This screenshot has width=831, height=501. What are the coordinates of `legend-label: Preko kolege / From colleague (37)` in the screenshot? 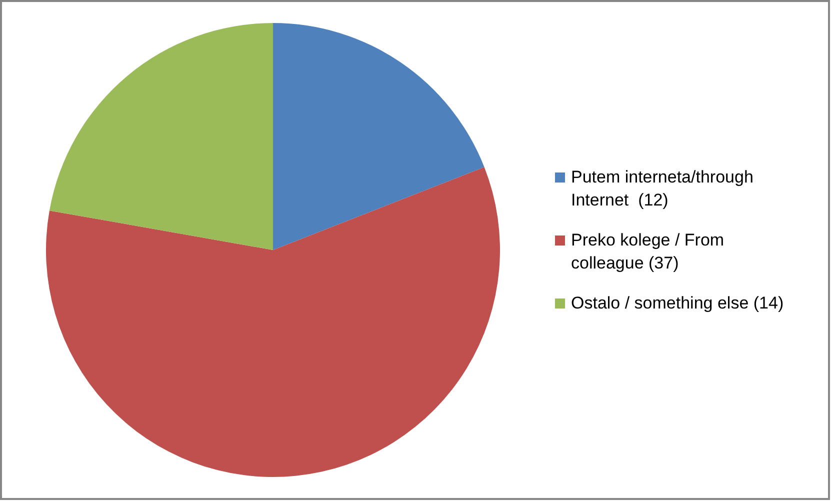 It's located at (647, 251).